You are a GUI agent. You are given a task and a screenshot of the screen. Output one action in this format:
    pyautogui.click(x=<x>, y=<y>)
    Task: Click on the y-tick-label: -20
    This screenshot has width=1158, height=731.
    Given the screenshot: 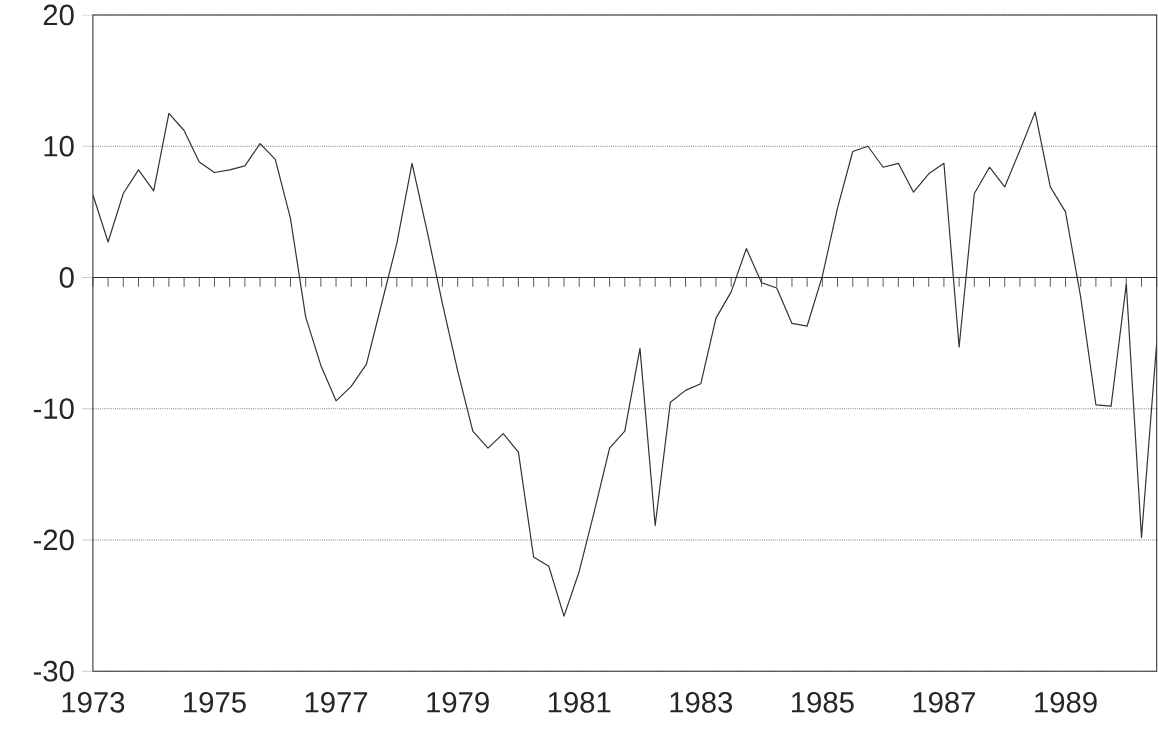 What is the action you would take?
    pyautogui.click(x=53, y=540)
    